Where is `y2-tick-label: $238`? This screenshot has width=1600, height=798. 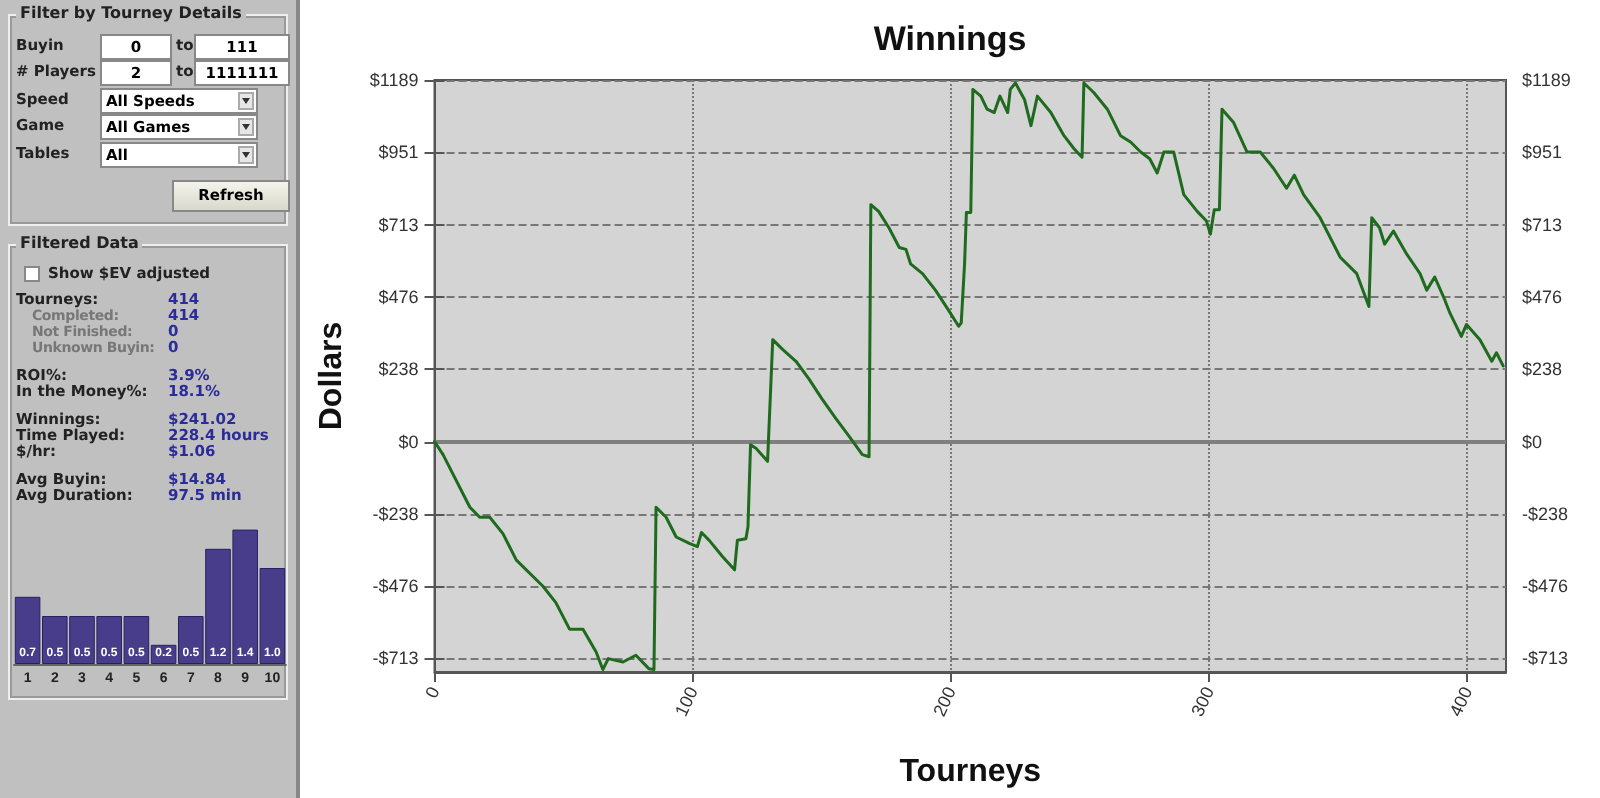
y2-tick-label: $238 is located at coordinates (1542, 369).